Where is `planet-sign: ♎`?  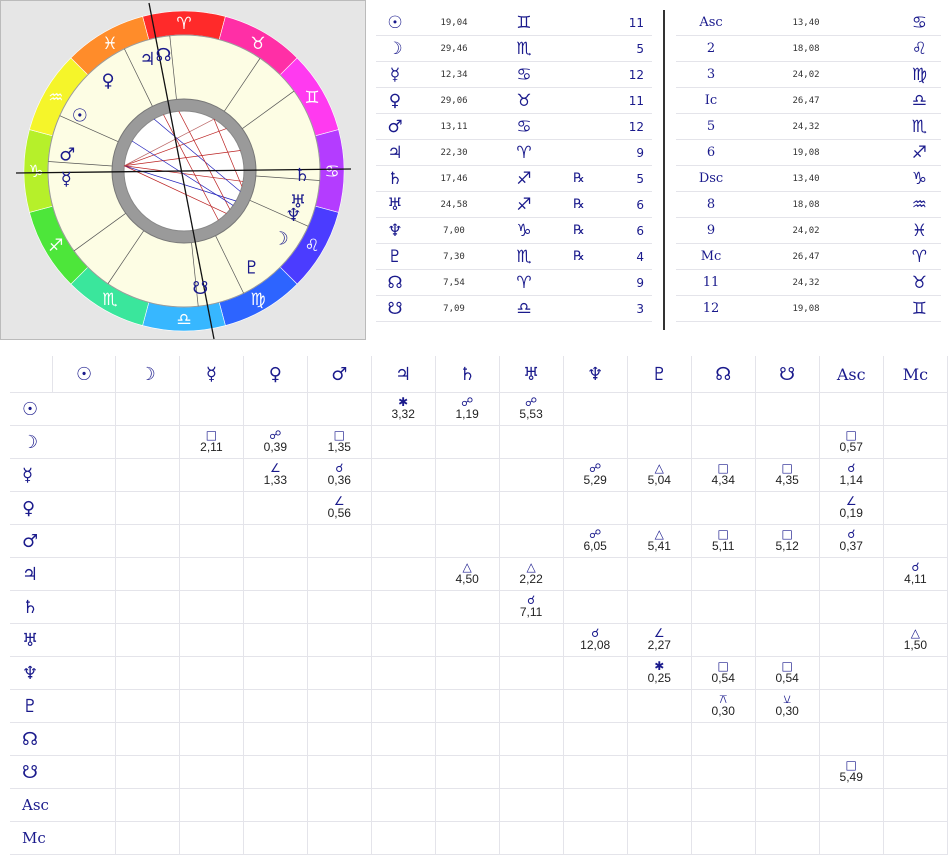 planet-sign: ♎ is located at coordinates (524, 308).